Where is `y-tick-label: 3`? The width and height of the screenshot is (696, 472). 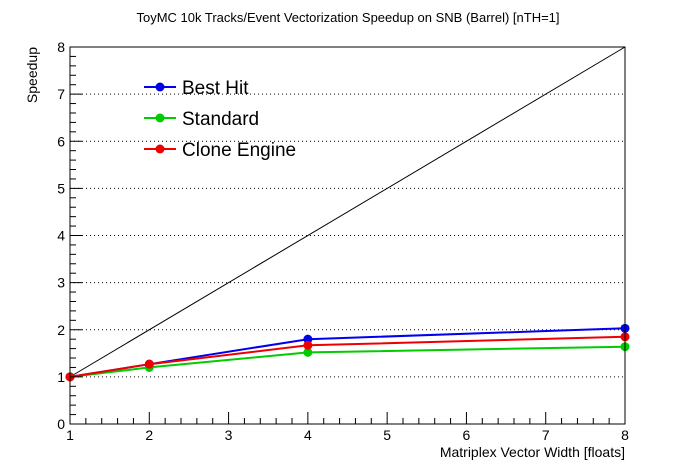 y-tick-label: 3 is located at coordinates (61, 283).